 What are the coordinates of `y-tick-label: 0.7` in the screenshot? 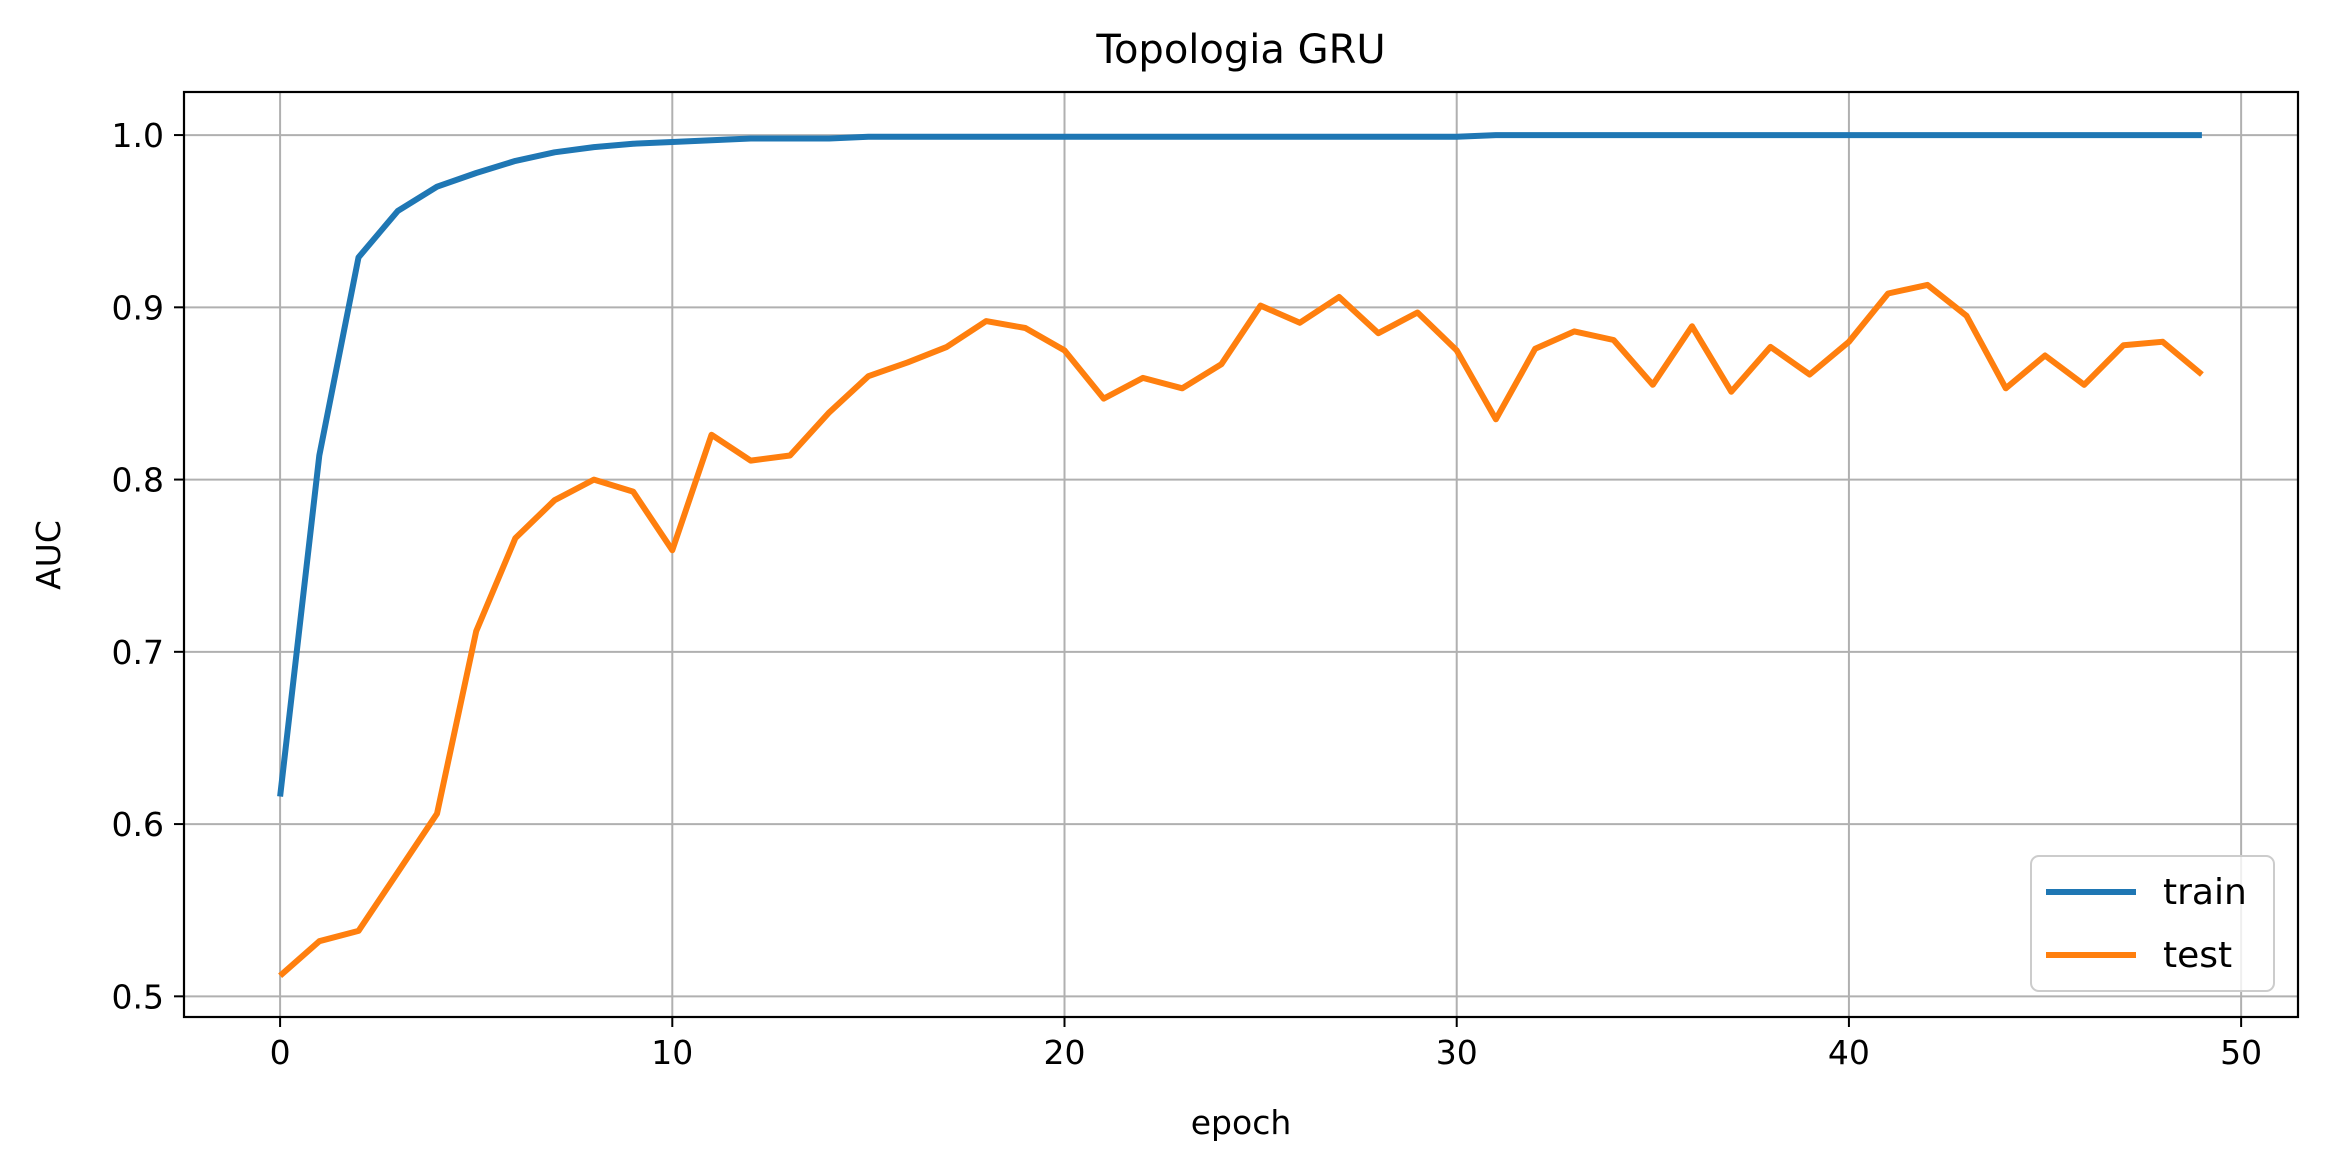 It's located at (138, 652).